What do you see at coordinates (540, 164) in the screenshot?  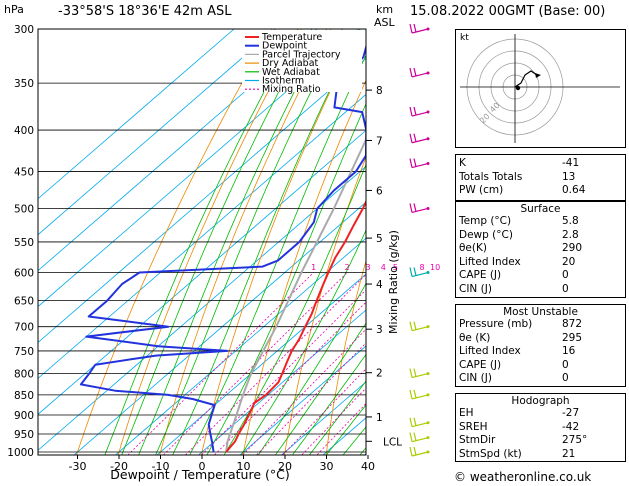 I see `index-row: K -41` at bounding box center [540, 164].